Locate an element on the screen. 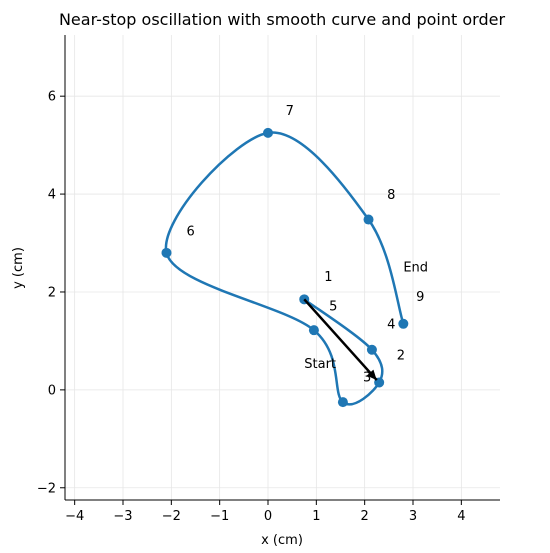 Image resolution: width=550 pixels, height=553 pixels. x-tick-label: −4 is located at coordinates (74, 516).